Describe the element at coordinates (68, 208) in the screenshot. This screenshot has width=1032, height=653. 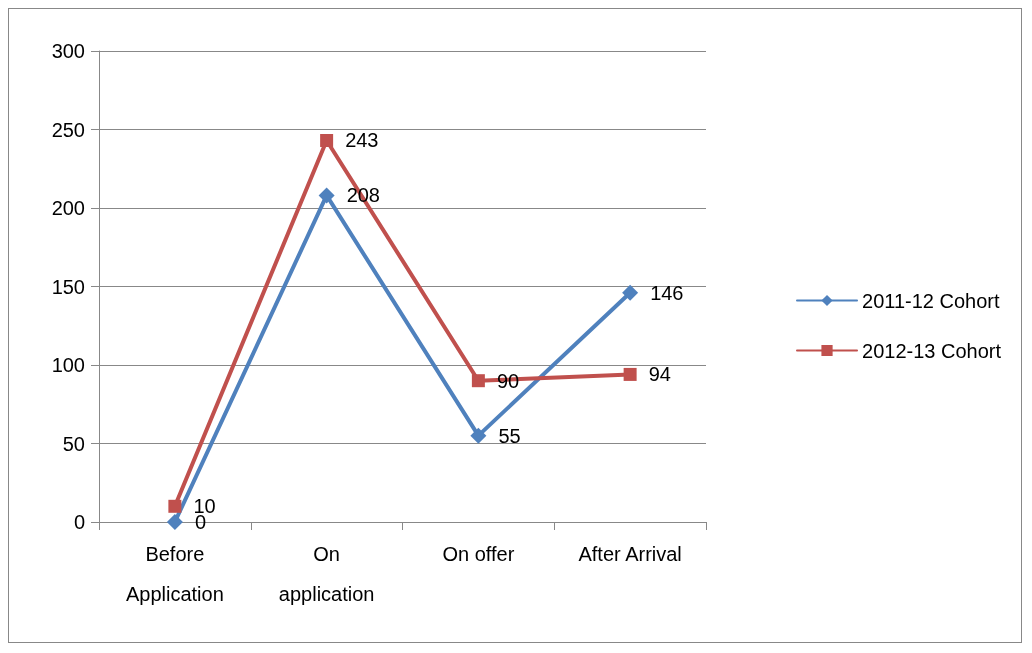
I see `y-tick-label: 200` at that location.